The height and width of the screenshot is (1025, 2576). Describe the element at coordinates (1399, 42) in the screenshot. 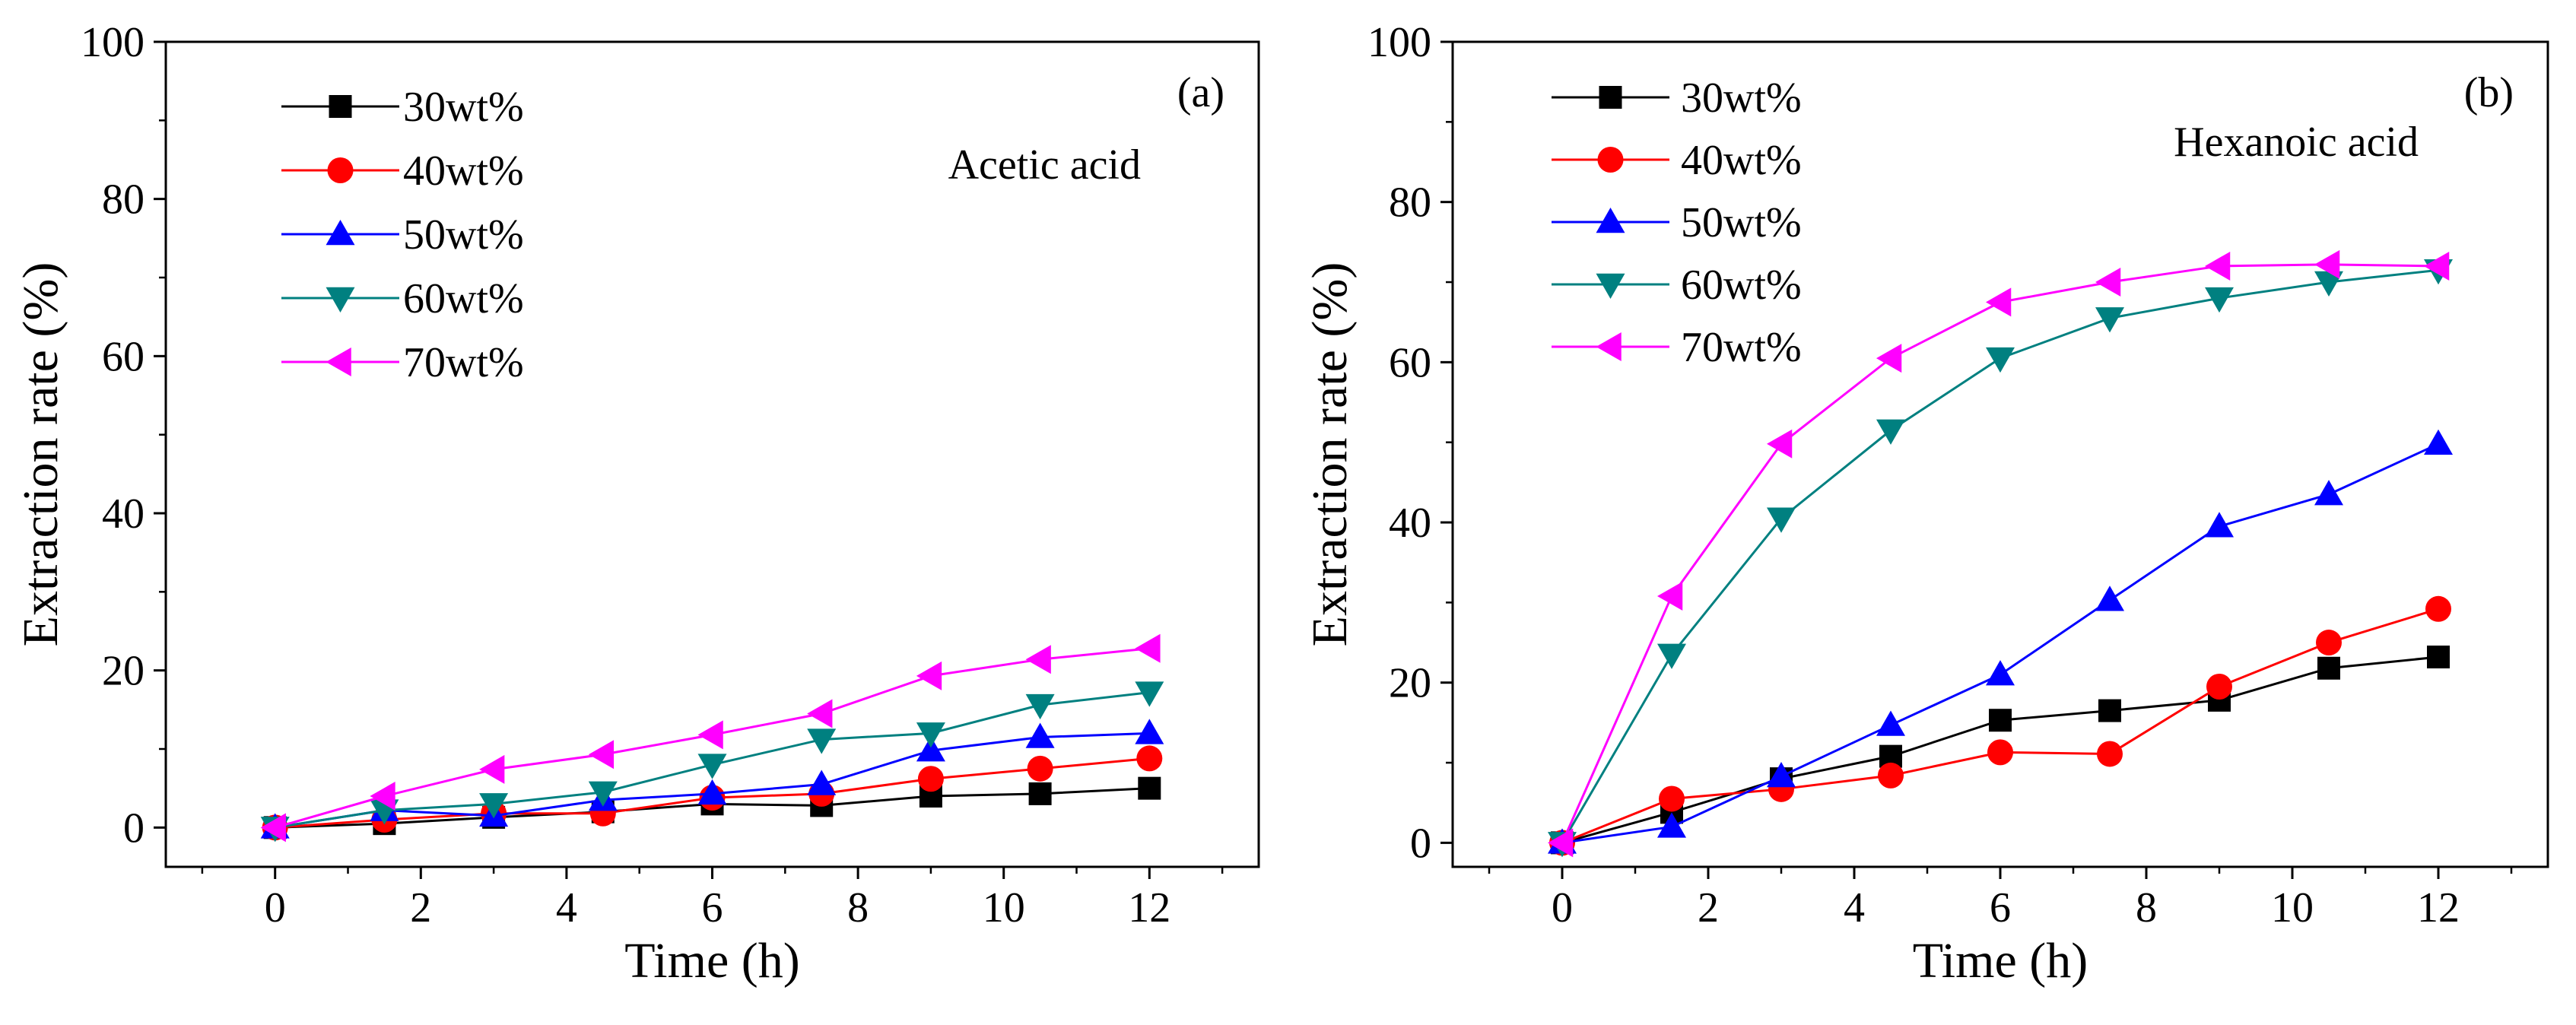

I see `y-tick-label: 100` at that location.